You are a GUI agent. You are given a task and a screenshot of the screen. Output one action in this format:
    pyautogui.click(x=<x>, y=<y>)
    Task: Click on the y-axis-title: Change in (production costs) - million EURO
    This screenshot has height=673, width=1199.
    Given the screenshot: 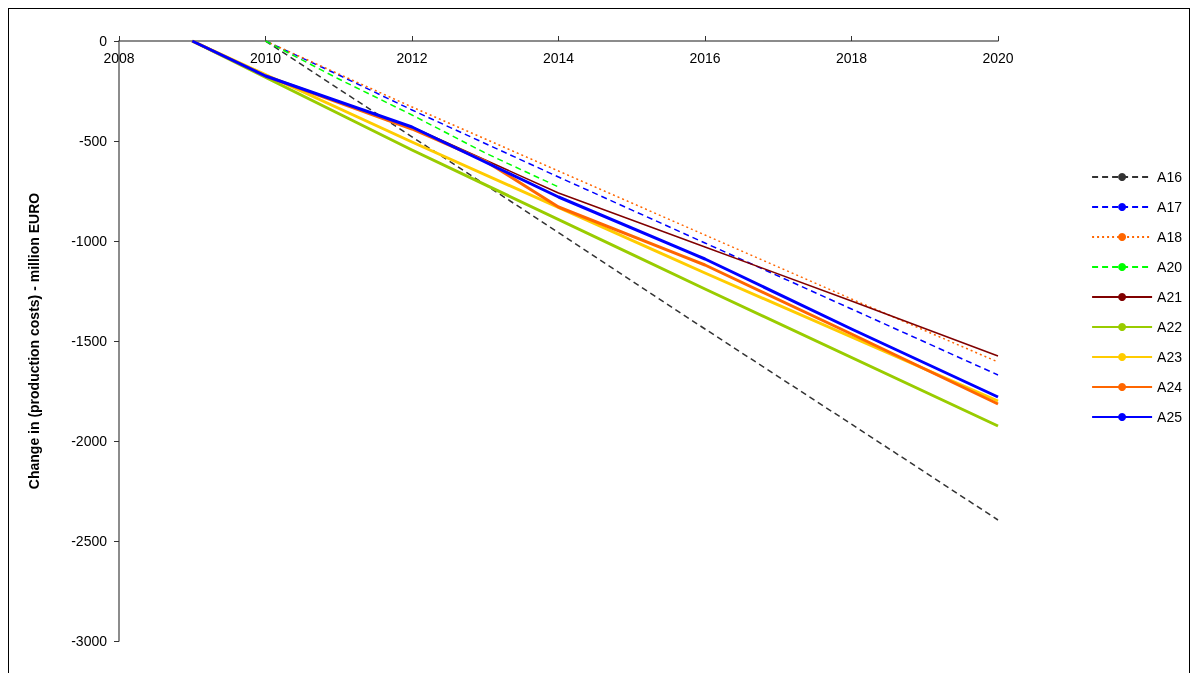 What is the action you would take?
    pyautogui.click(x=34, y=341)
    